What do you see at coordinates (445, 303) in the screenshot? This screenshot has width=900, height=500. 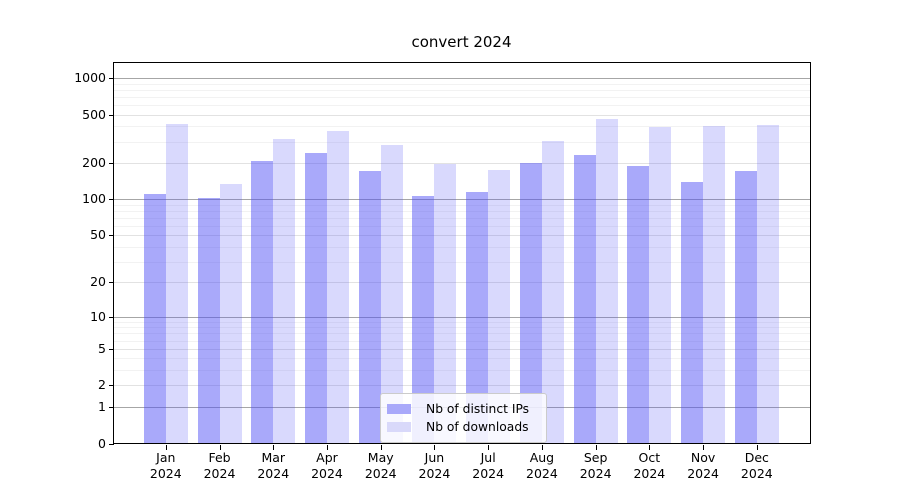 I see `bar-downloads-jun` at bounding box center [445, 303].